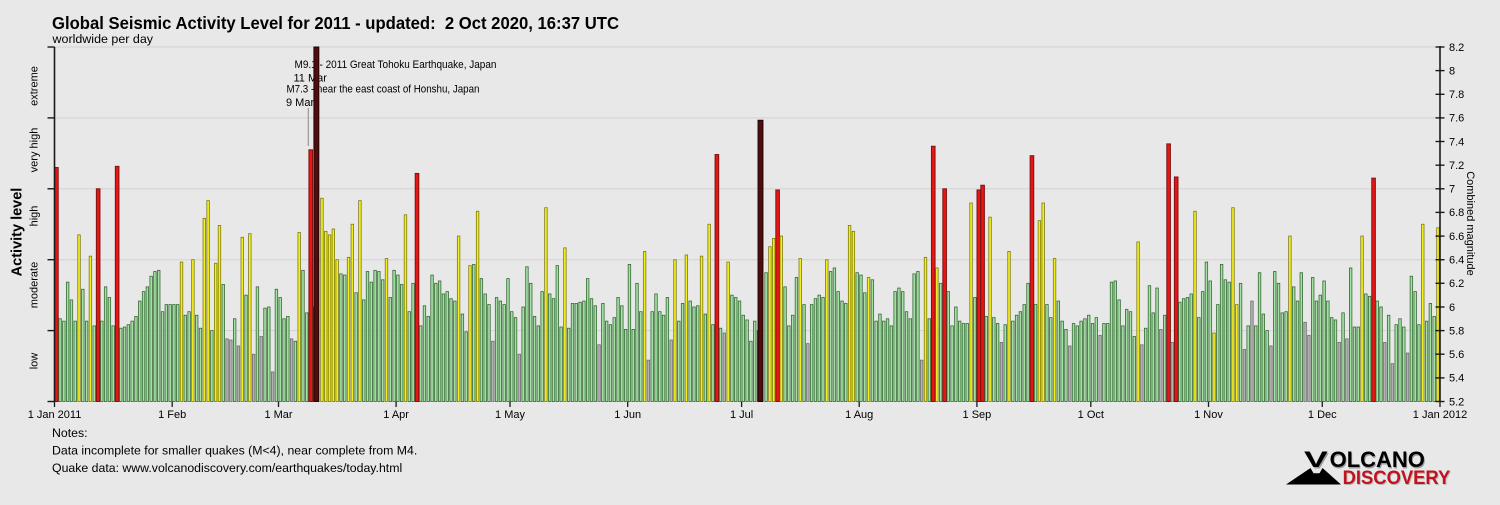 Image resolution: width=1500 pixels, height=505 pixels. I want to click on svg-text: 6, so click(1452, 308).